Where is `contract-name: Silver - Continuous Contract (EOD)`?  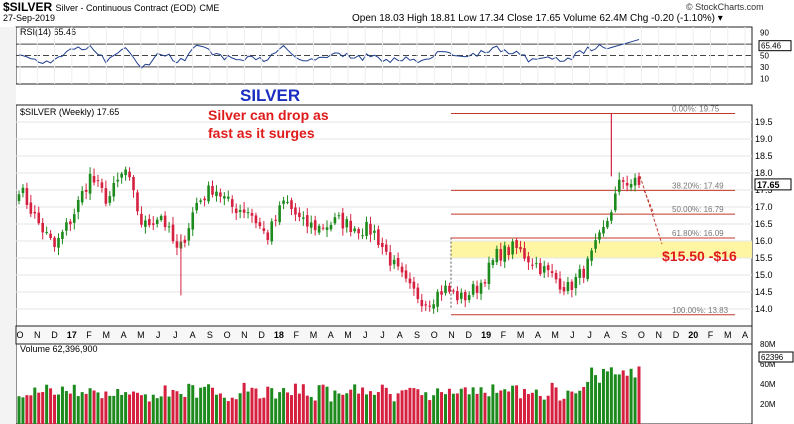
contract-name: Silver - Continuous Contract (EOD) is located at coordinates (126, 8).